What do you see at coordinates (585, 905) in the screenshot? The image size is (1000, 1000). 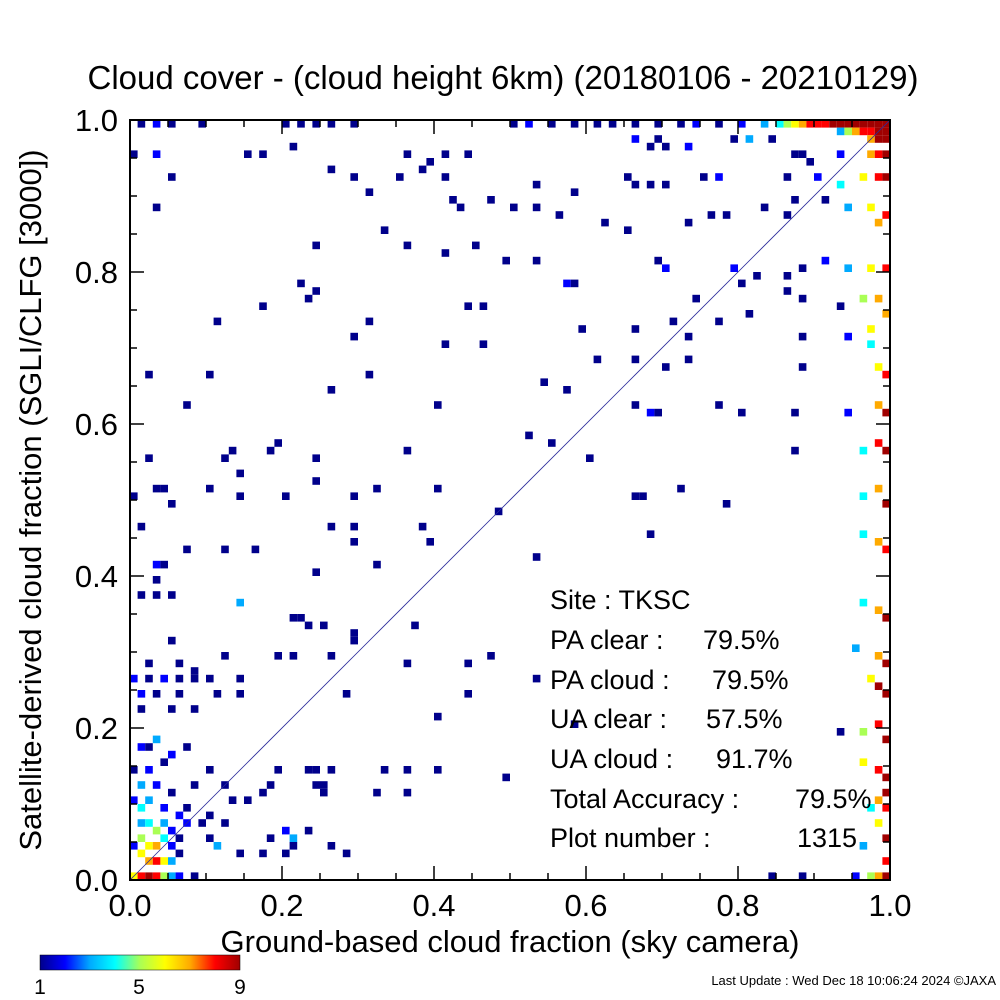 I see `x-tick-label: 0.6` at bounding box center [585, 905].